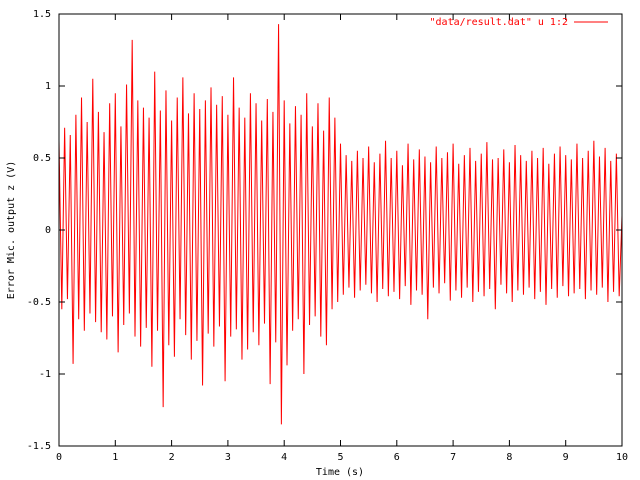 This screenshot has width=640, height=480. I want to click on x-tick-label: 9, so click(566, 457).